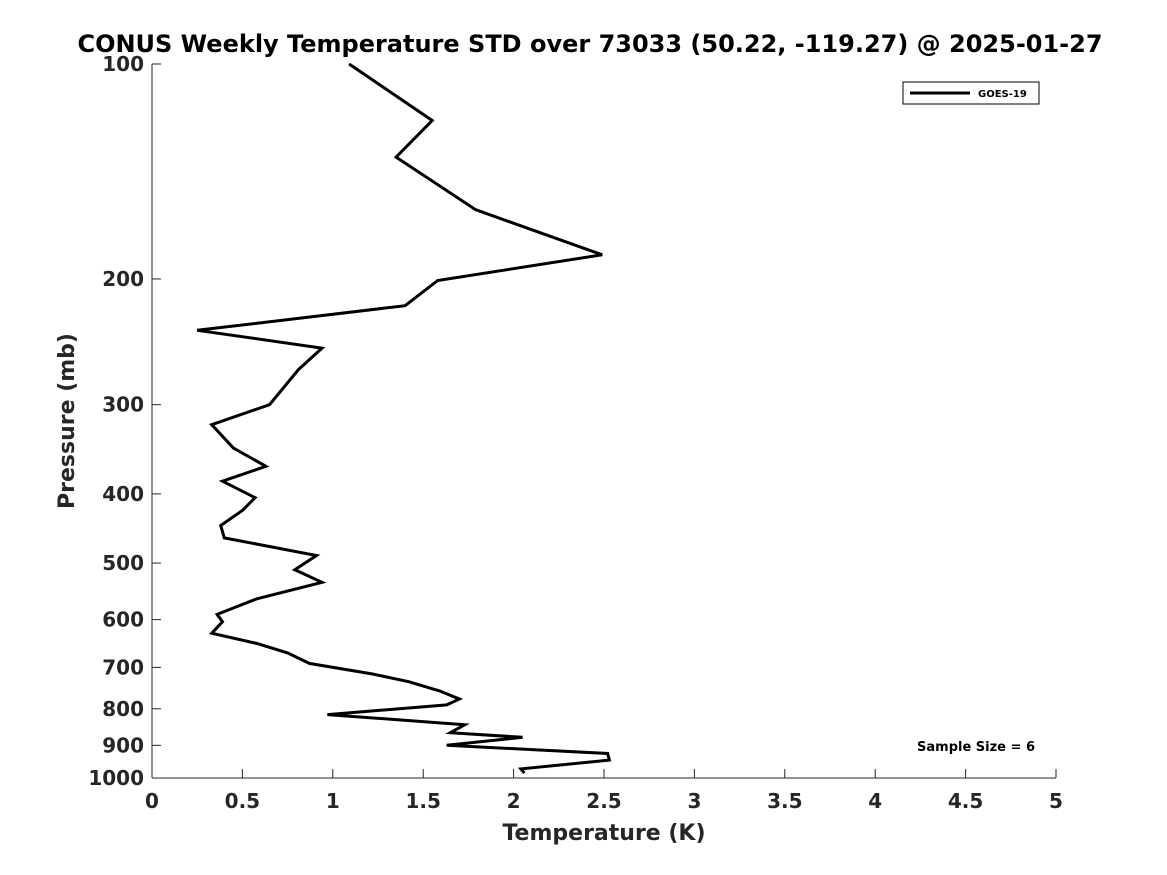 Image resolution: width=1167 pixels, height=875 pixels. I want to click on y-tick-label: 400, so click(123, 494).